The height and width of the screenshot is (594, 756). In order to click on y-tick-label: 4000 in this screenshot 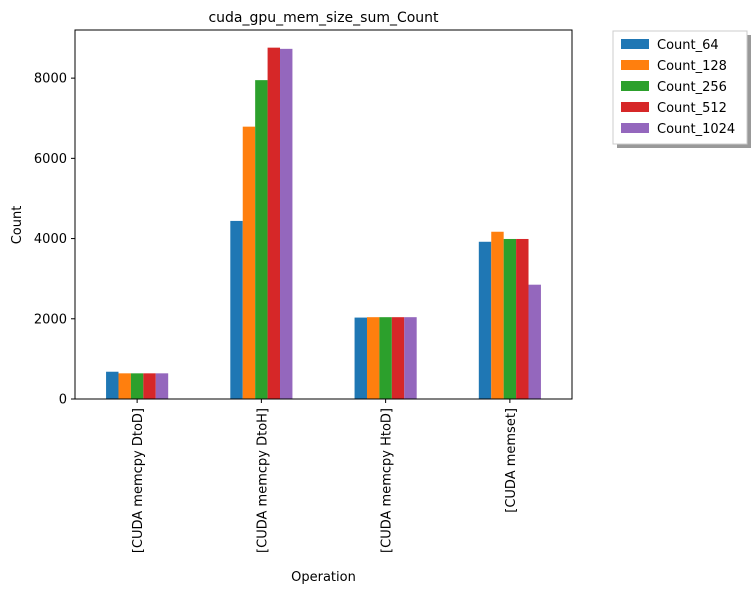, I will do `click(50, 239)`.